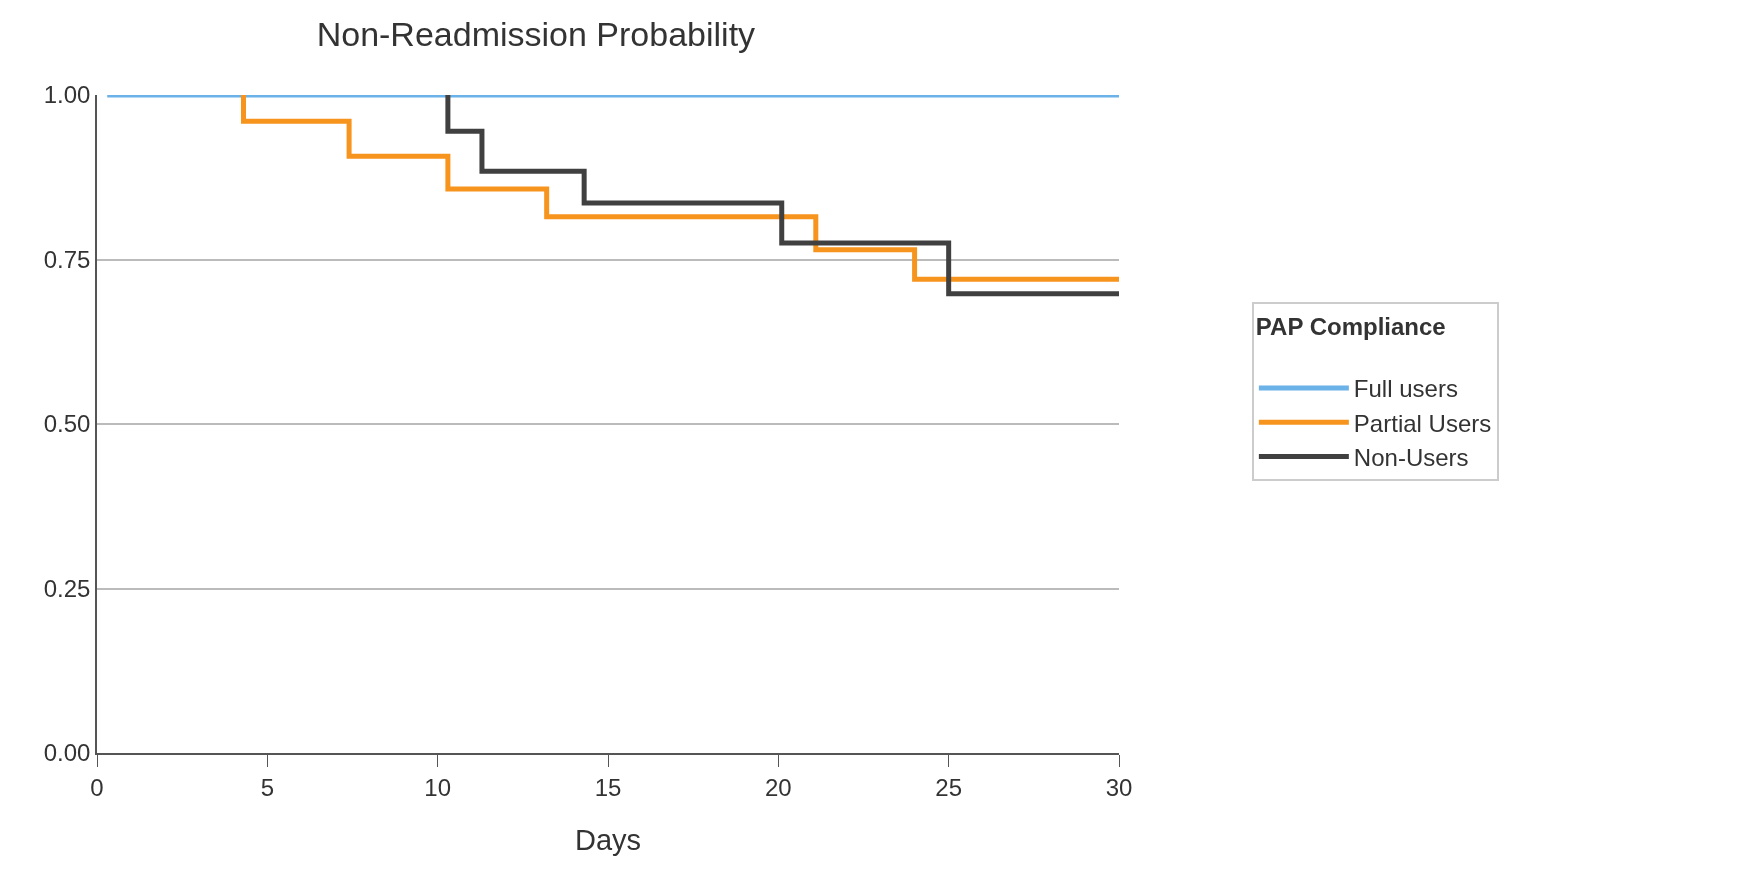 The width and height of the screenshot is (1757, 888). Describe the element at coordinates (1411, 457) in the screenshot. I see `legend-label: Non-Users` at that location.